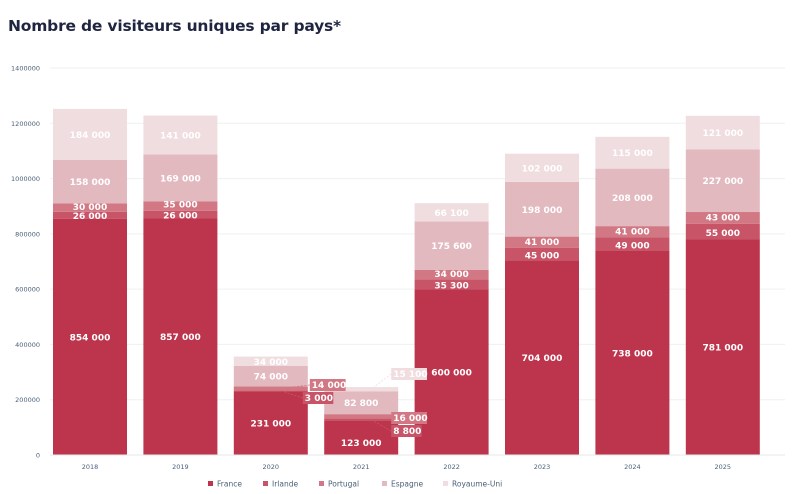 Image resolution: width=800 pixels, height=494 pixels. What do you see at coordinates (27, 400) in the screenshot?
I see `y-tick-label: 200000` at bounding box center [27, 400].